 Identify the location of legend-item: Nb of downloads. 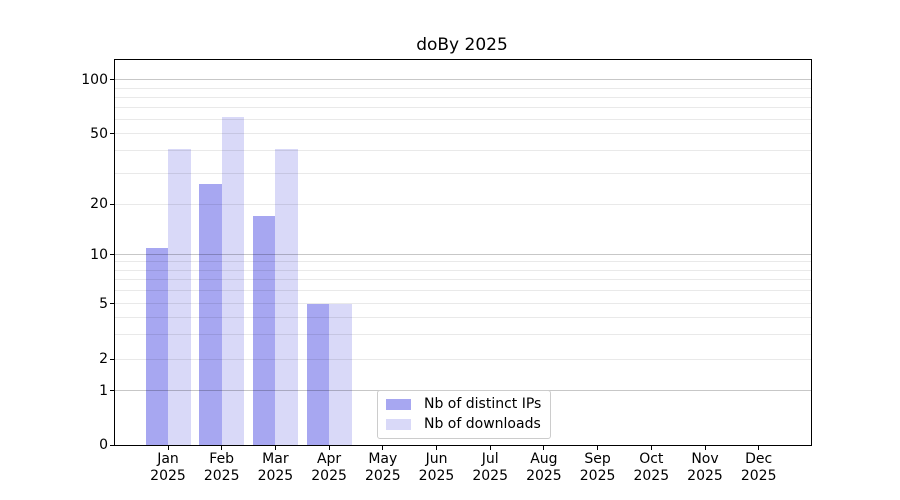
(463, 424).